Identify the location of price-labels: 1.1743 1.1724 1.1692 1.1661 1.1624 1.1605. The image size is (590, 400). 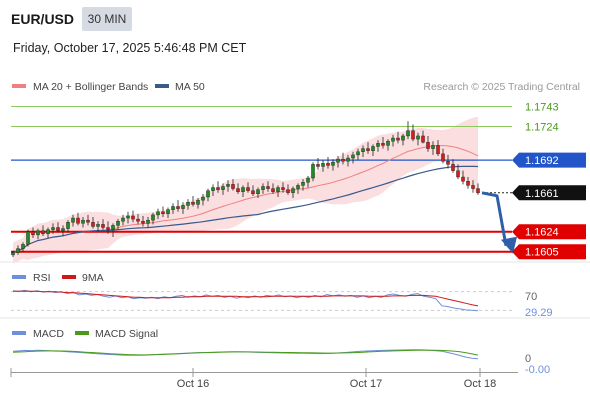
(549, 180).